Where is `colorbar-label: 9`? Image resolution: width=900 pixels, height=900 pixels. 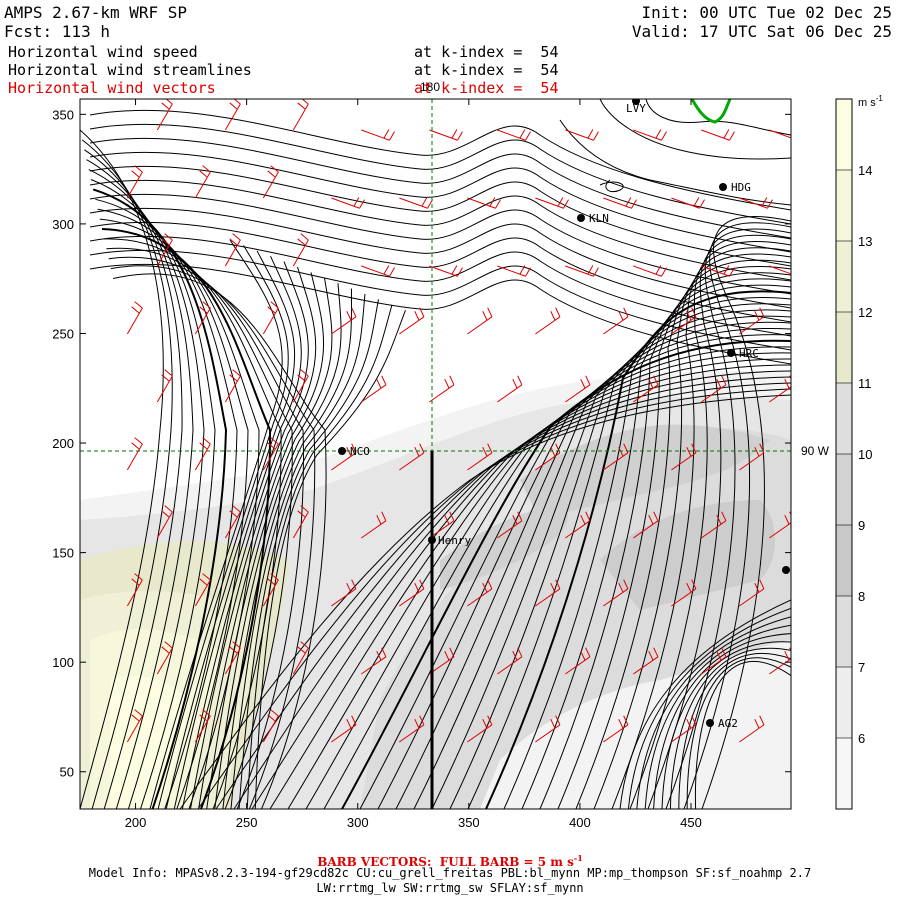
colorbar-label: 9 is located at coordinates (861, 525).